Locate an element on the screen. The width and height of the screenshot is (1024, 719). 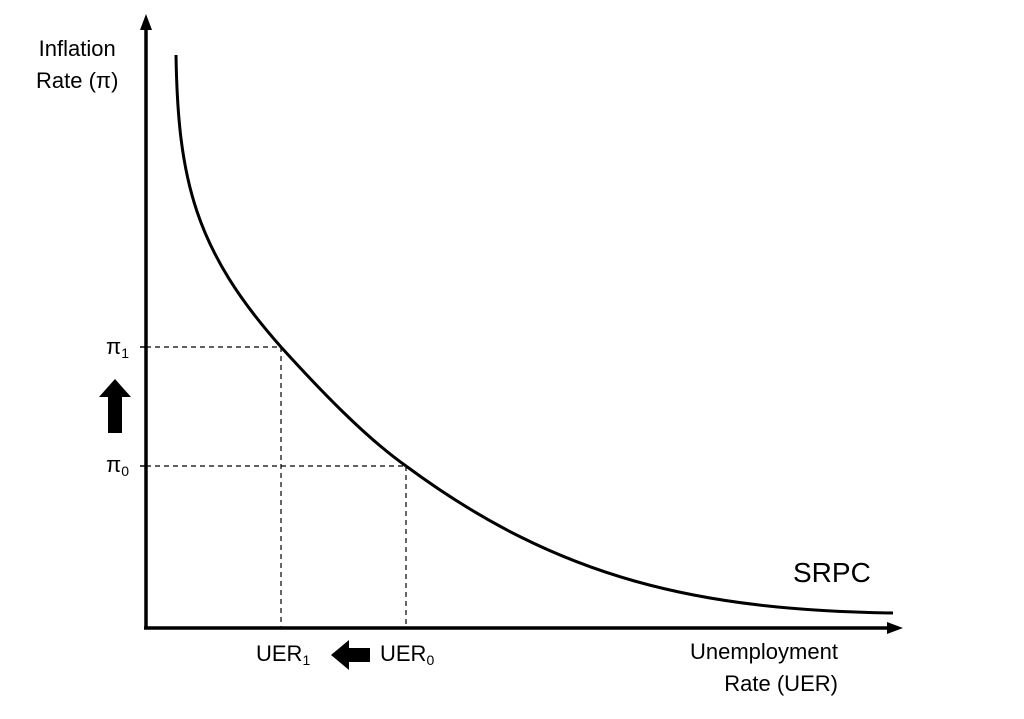
x-axis-label-line2: Rate (UER) is located at coordinates (781, 683).